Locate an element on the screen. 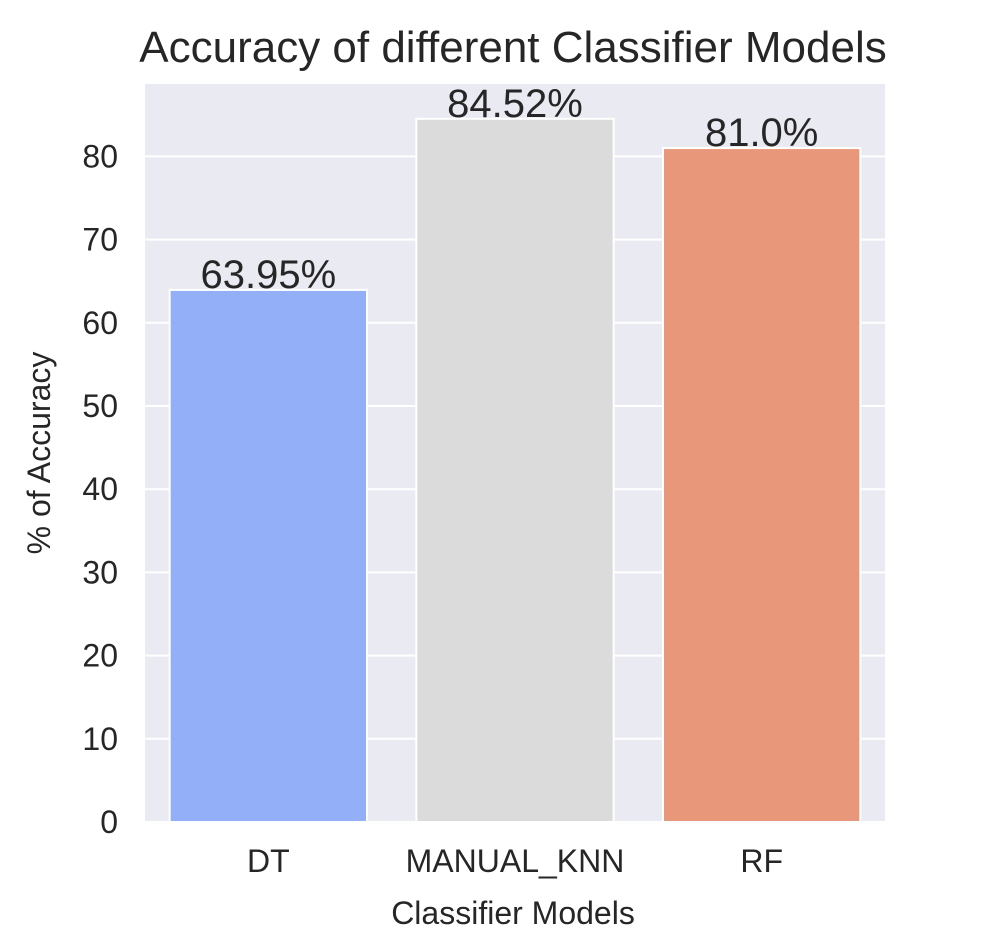  y-axis-ticks: 0 10 20 30 40 50 60 70 80 is located at coordinates (100, 489).